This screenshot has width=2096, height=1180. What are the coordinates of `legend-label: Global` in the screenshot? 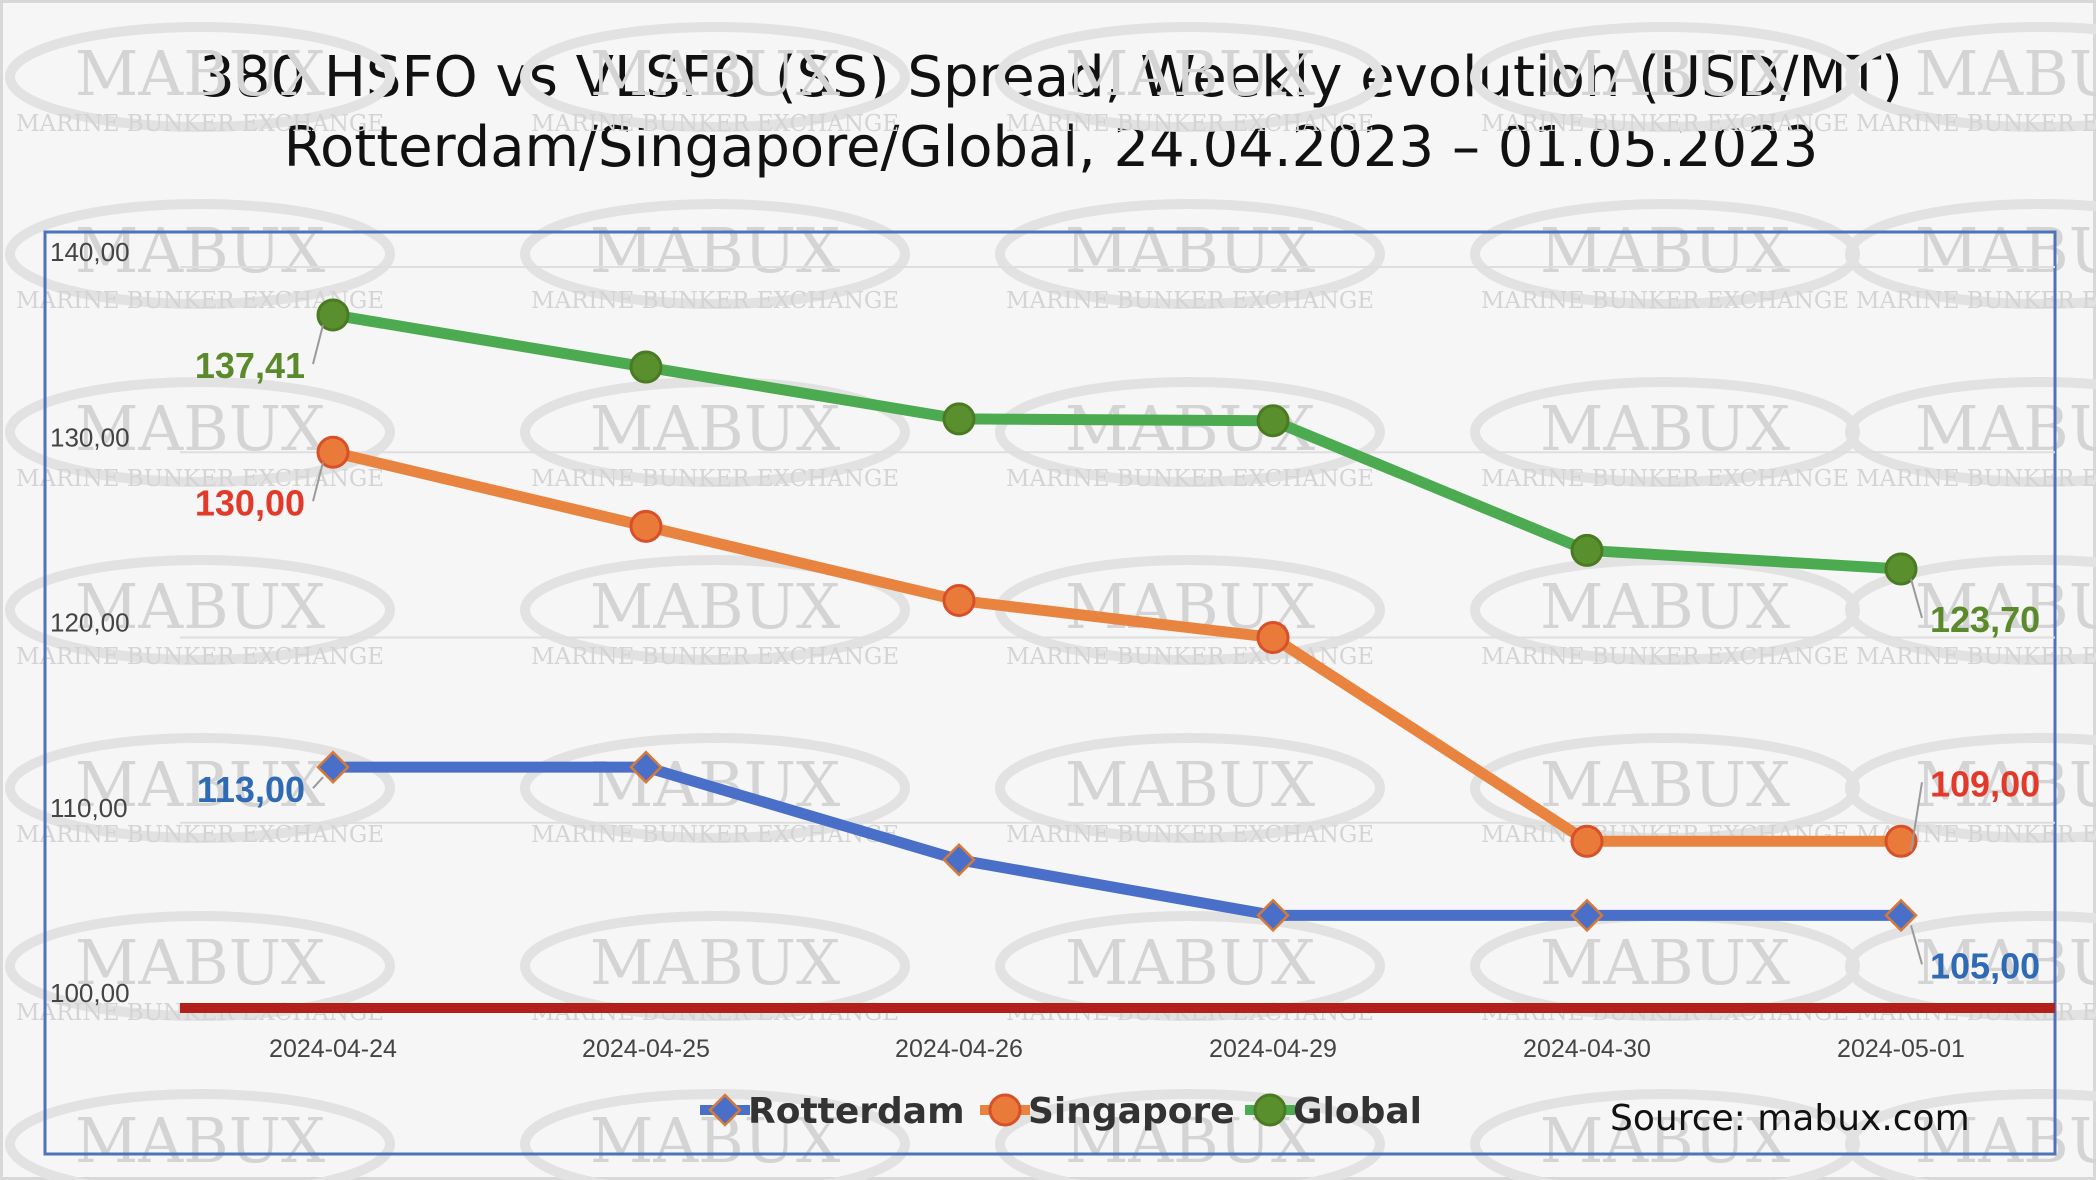 It's located at (1357, 1111).